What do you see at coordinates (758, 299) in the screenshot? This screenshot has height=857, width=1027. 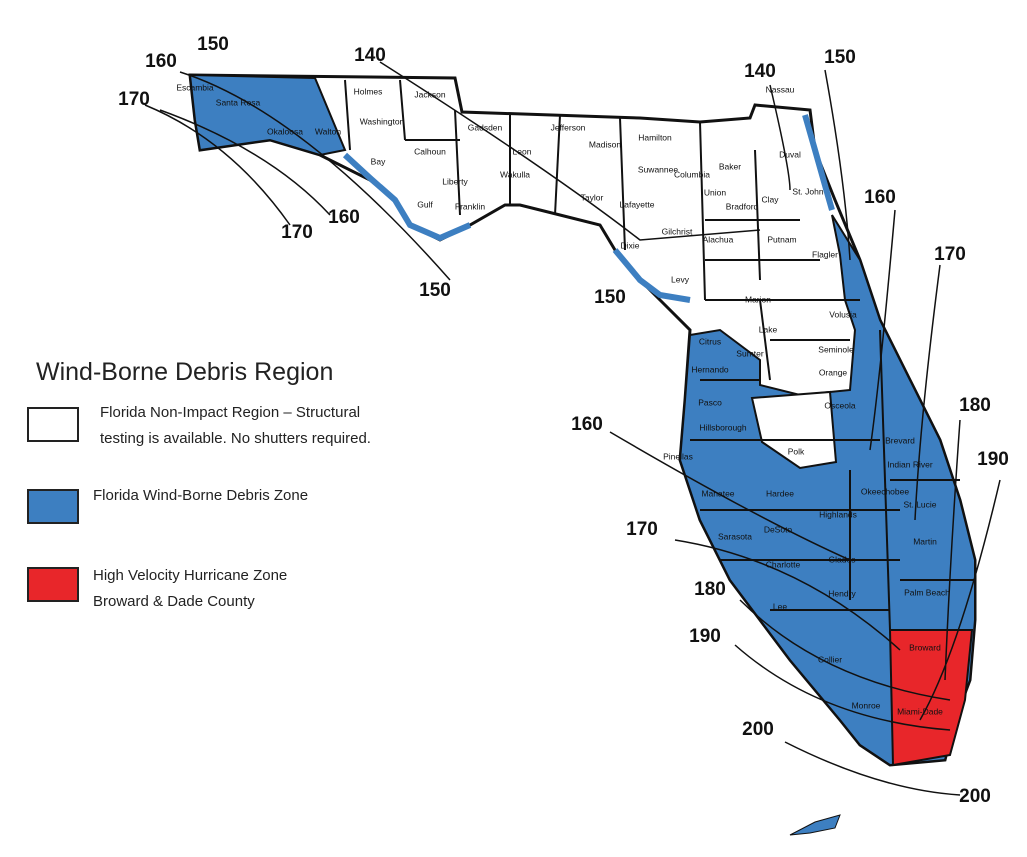 I see `county-label: Marion` at bounding box center [758, 299].